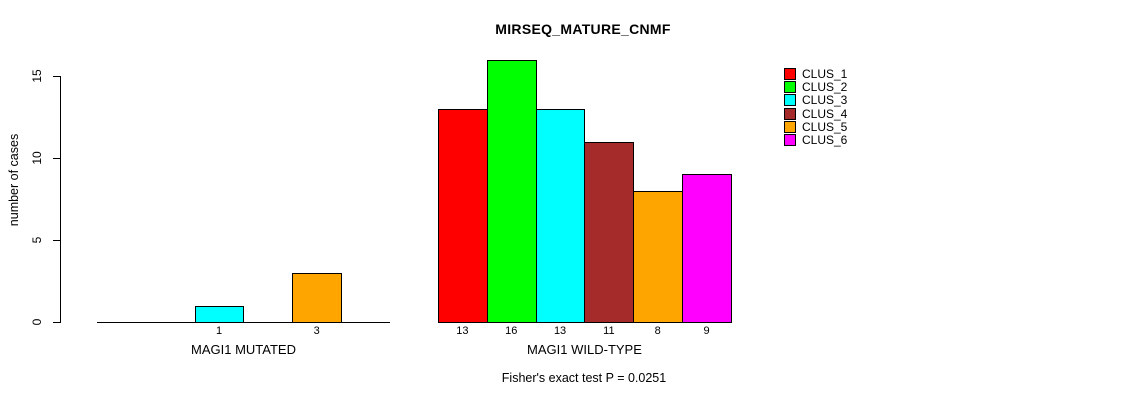 Image resolution: width=1140 pixels, height=400 pixels. I want to click on legend-label: CLUS_4, so click(825, 113).